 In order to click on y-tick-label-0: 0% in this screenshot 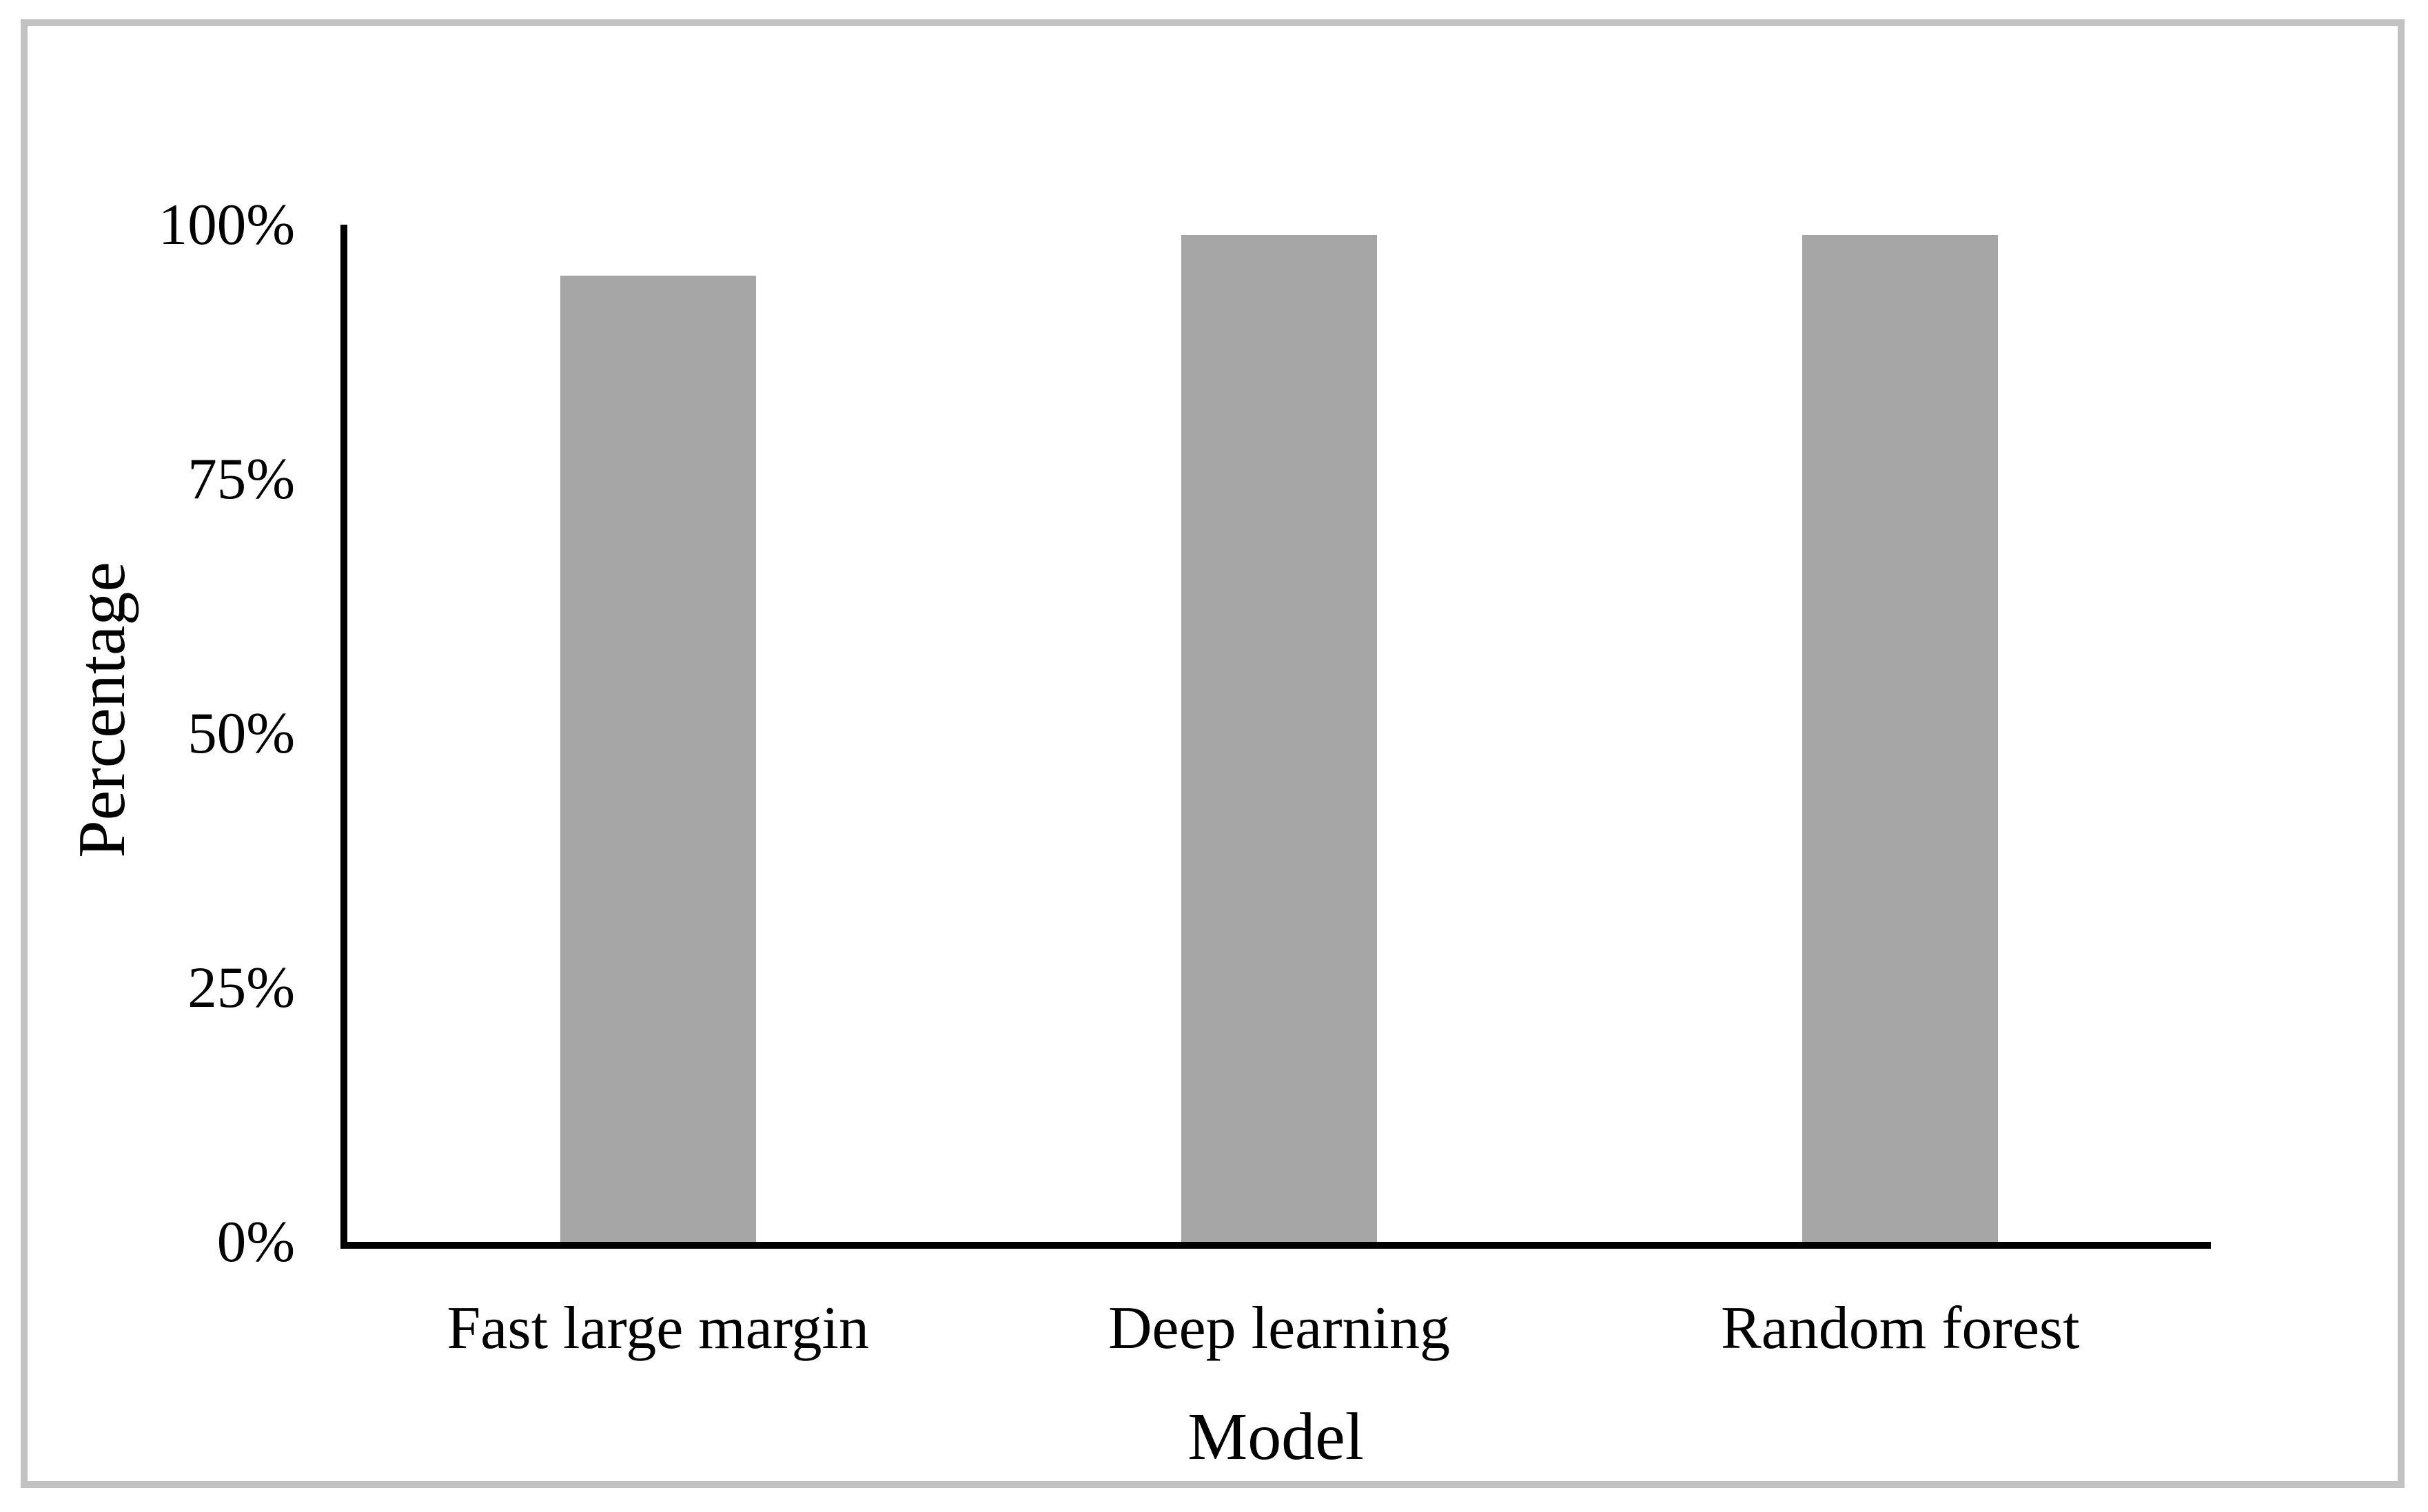, I will do `click(255, 1241)`.